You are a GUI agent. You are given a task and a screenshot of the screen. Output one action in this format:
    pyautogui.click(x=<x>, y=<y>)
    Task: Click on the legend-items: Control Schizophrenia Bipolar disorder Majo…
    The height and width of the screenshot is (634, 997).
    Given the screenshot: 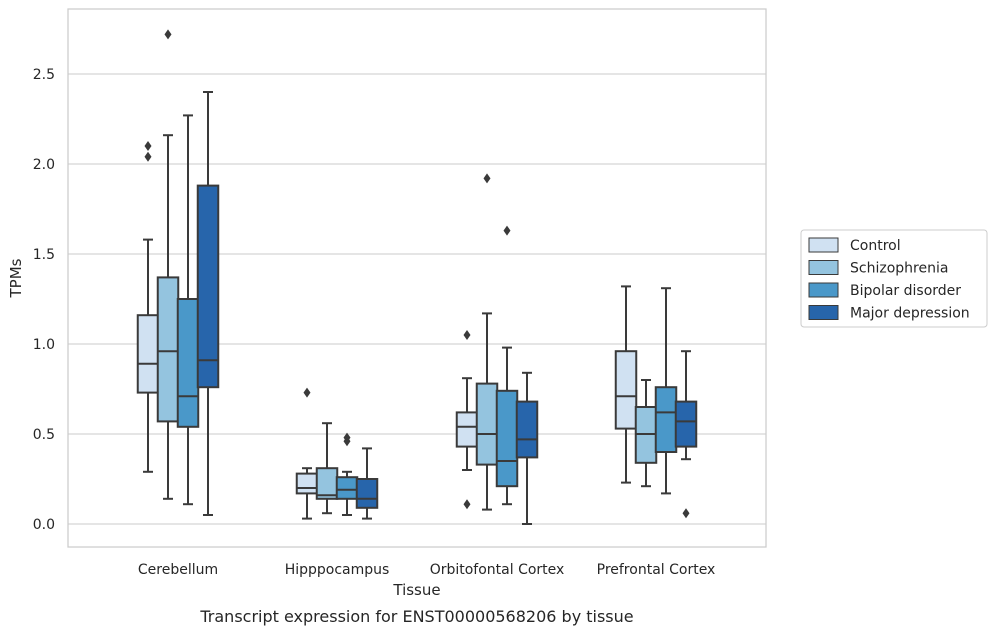 What is the action you would take?
    pyautogui.click(x=889, y=279)
    